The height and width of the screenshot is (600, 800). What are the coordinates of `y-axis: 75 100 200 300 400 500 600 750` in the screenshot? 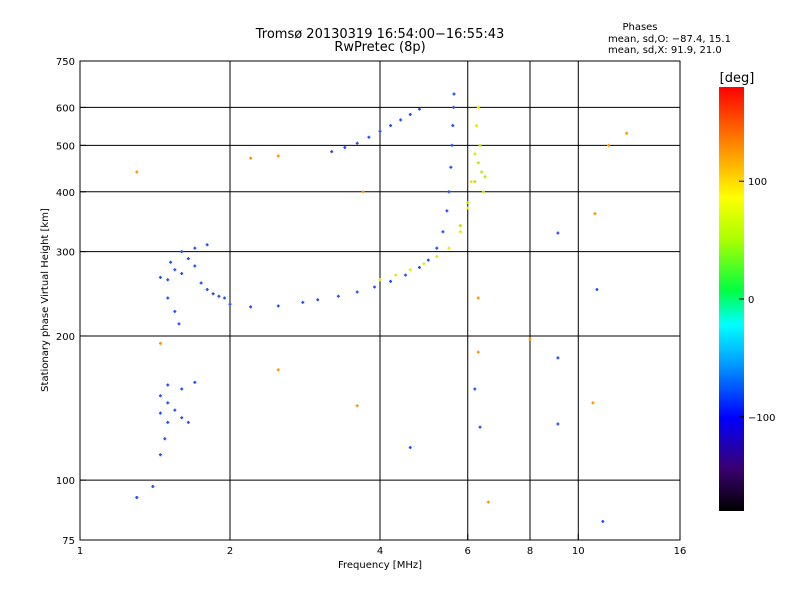 It's located at (71, 302).